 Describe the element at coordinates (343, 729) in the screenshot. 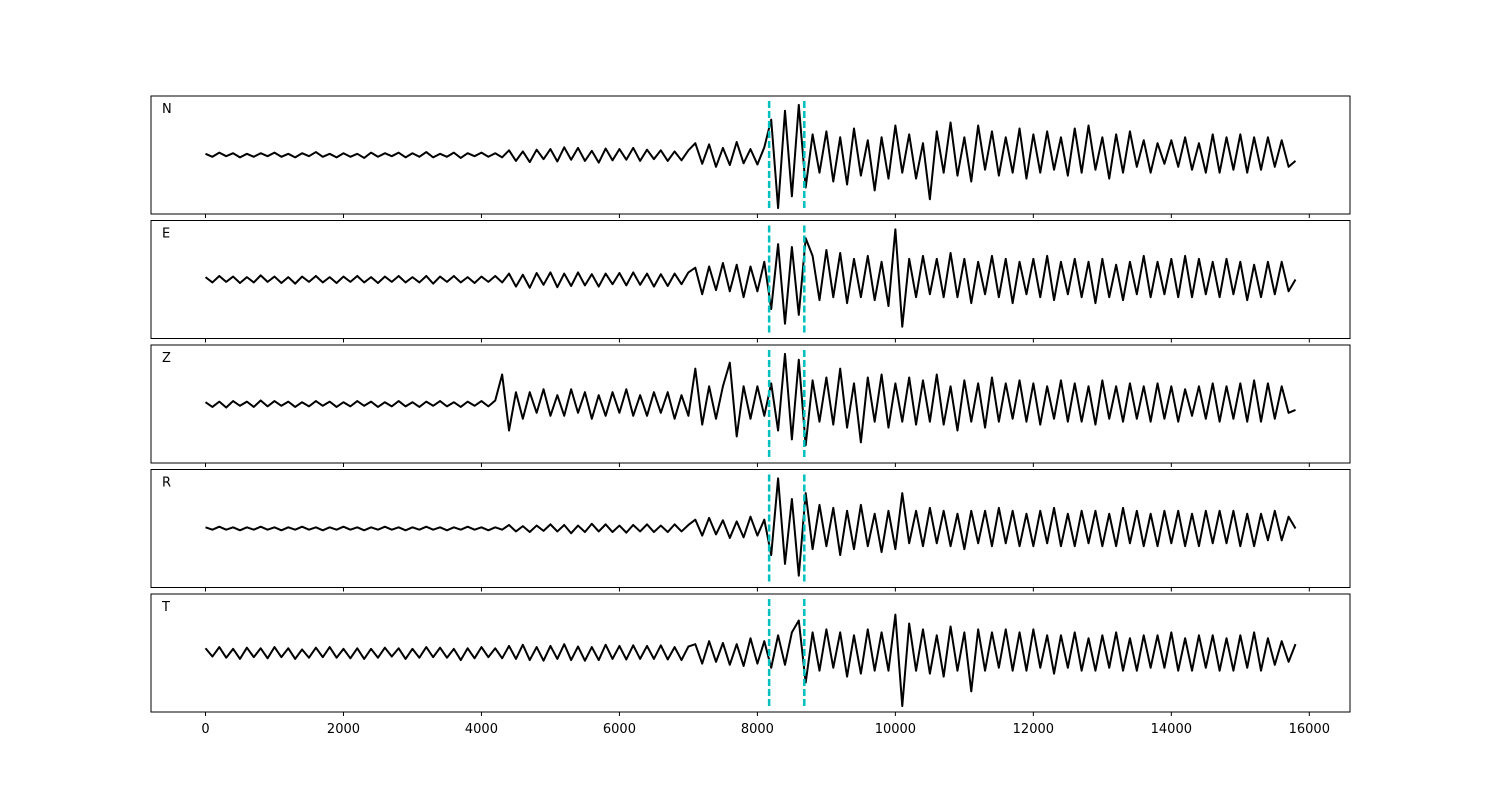

I see `x-tick-label: 2000` at that location.